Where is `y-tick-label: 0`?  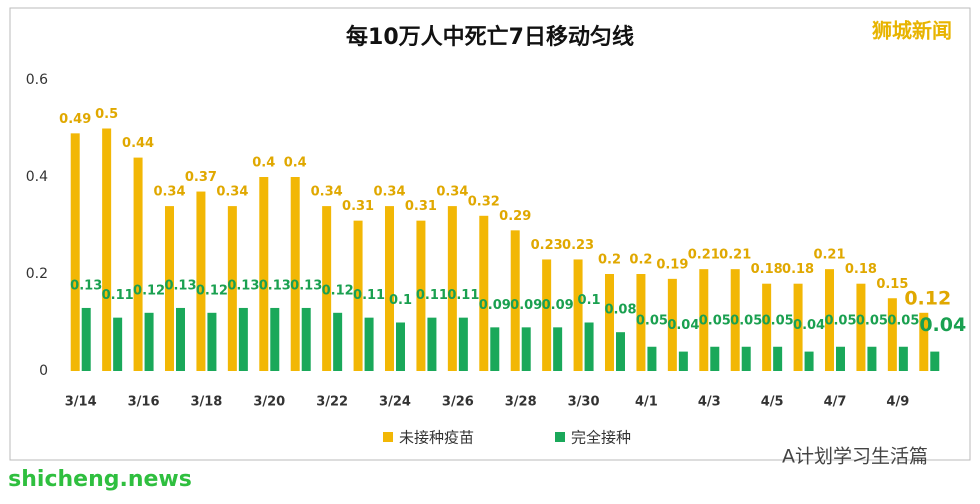
y-tick-label: 0 is located at coordinates (43, 371).